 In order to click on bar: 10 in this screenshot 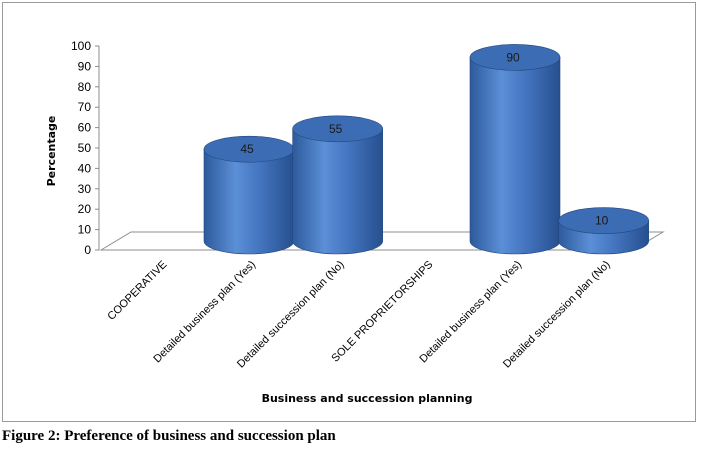, I will do `click(603, 231)`.